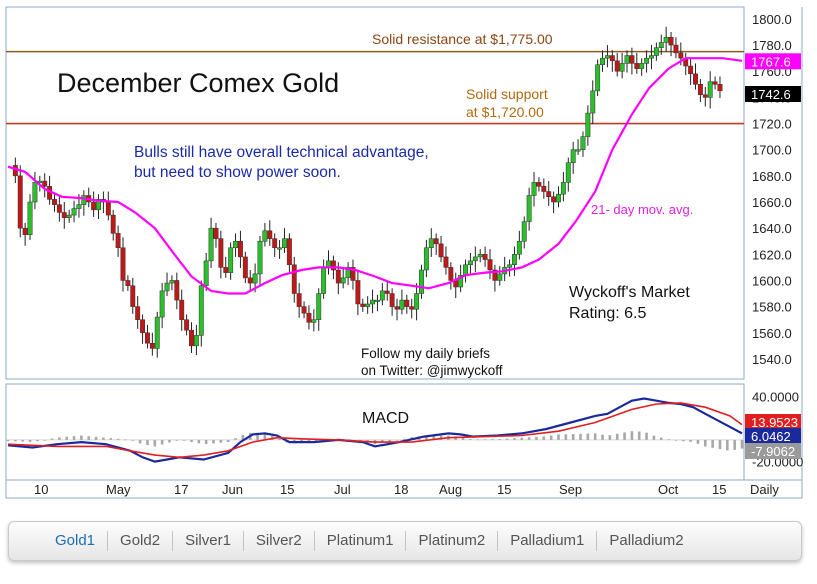  I want to click on support-label-line2: at $1,720.00, so click(505, 112).